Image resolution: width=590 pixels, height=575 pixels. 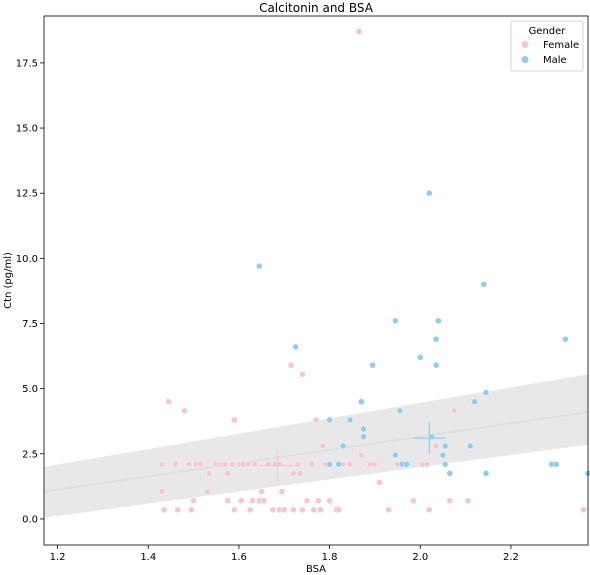 What do you see at coordinates (27, 129) in the screenshot?
I see `y-tick-label: 15.0` at bounding box center [27, 129].